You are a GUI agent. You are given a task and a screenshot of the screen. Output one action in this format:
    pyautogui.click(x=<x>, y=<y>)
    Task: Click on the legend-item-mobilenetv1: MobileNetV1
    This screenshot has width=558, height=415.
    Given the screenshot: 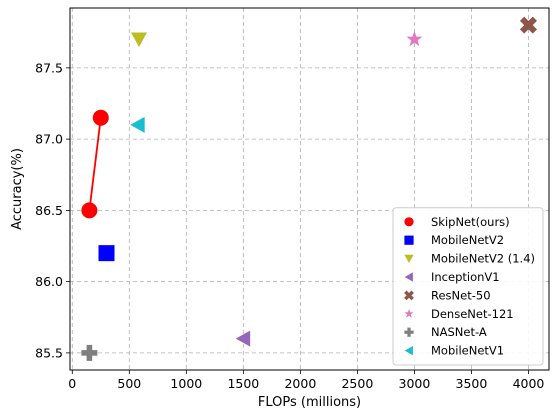 What is the action you would take?
    pyautogui.click(x=454, y=351)
    